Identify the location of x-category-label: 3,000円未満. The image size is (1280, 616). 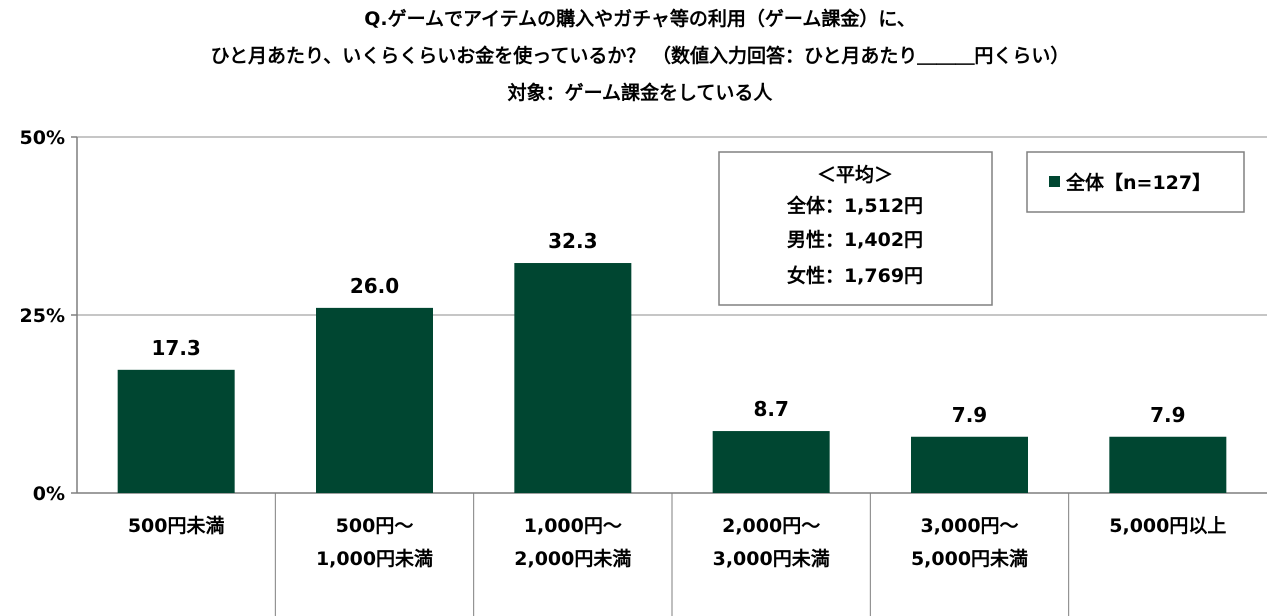
(771, 558).